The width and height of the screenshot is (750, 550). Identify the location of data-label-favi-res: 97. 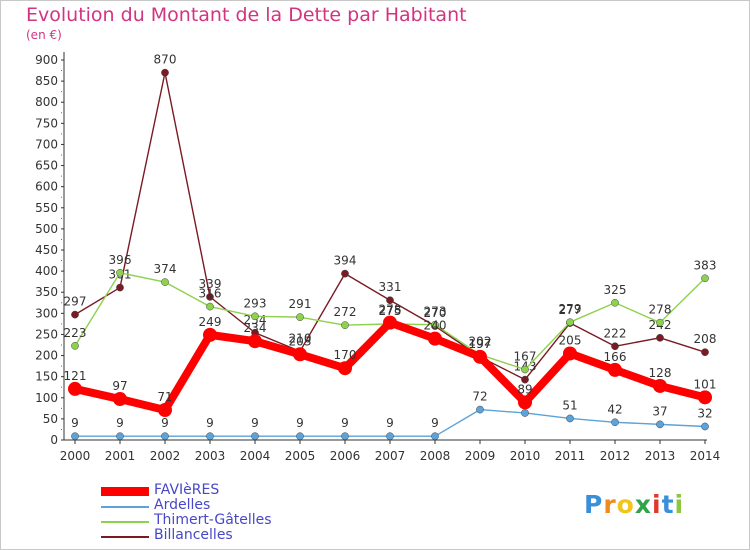
(119, 386).